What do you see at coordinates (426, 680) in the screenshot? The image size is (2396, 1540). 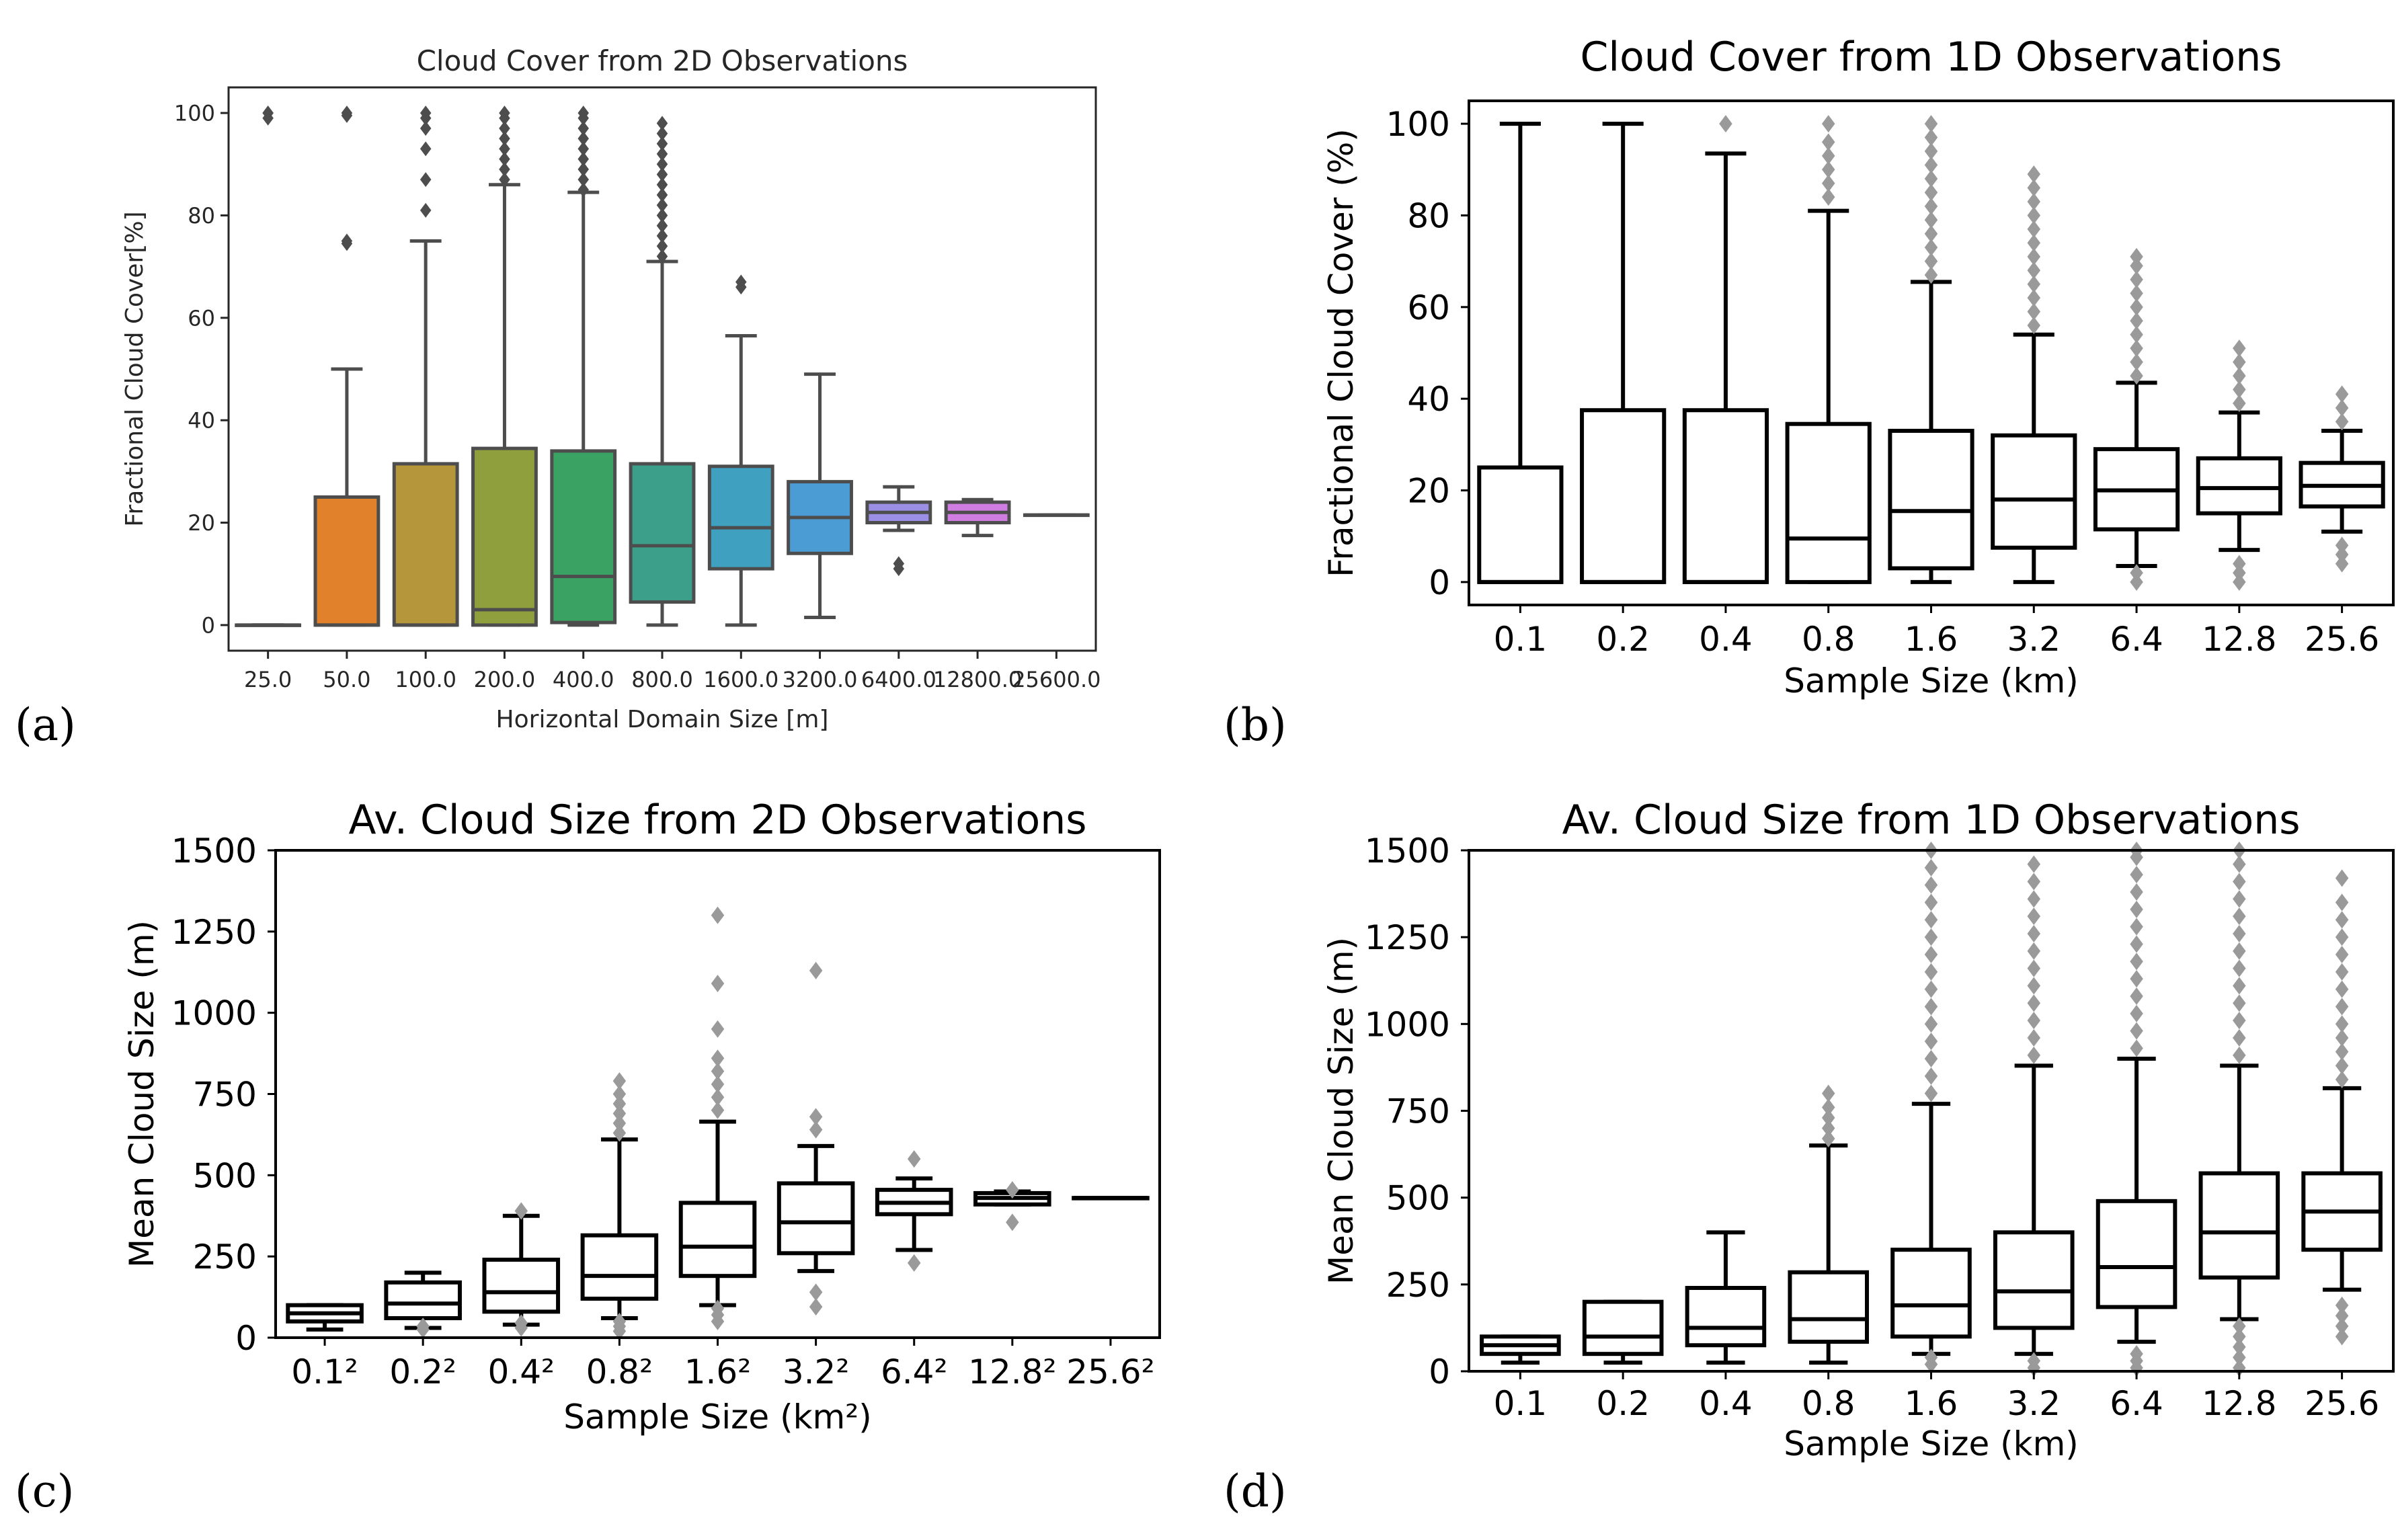 I see `x-tick-label: 100.0` at bounding box center [426, 680].